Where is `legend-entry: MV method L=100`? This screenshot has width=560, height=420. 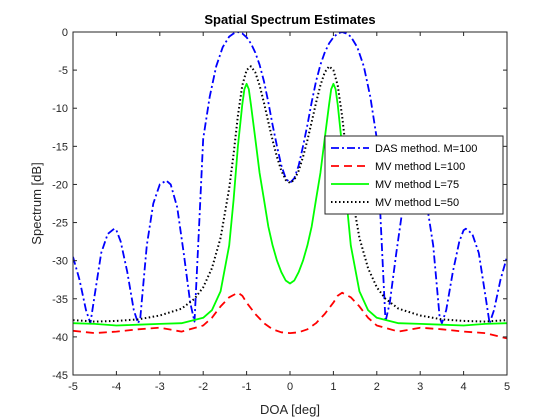 legend-entry: MV method L=100 is located at coordinates (398, 167).